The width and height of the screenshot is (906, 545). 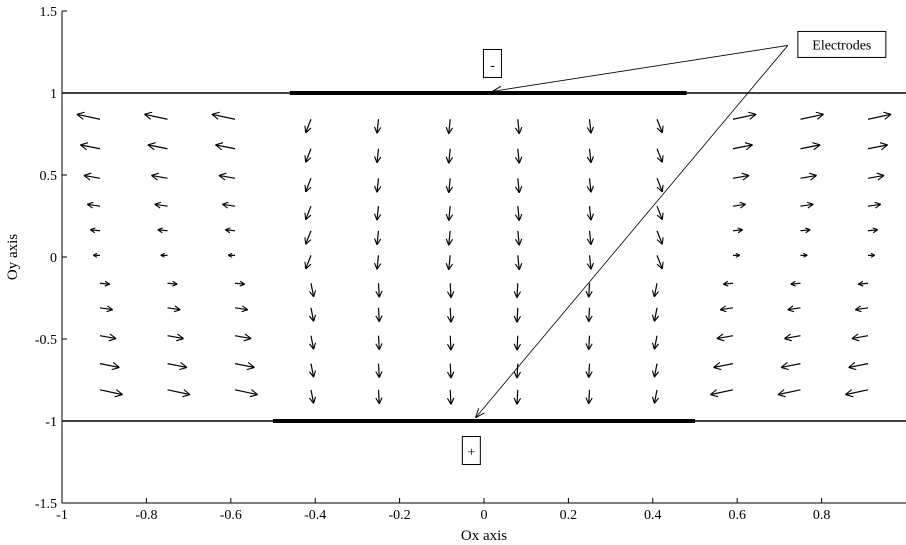 I want to click on x-axis-label: Ox axis, so click(x=484, y=536).